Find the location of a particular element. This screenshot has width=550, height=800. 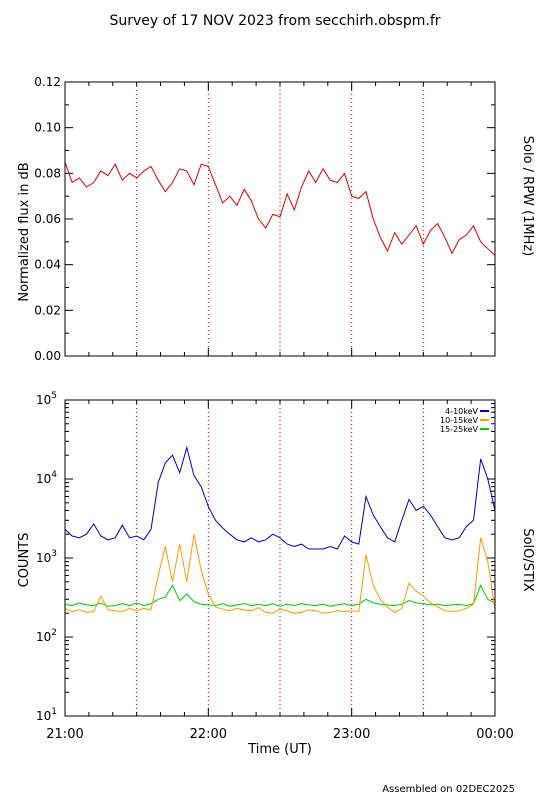

stix-ytick-exponent: 4 is located at coordinates (54, 475).